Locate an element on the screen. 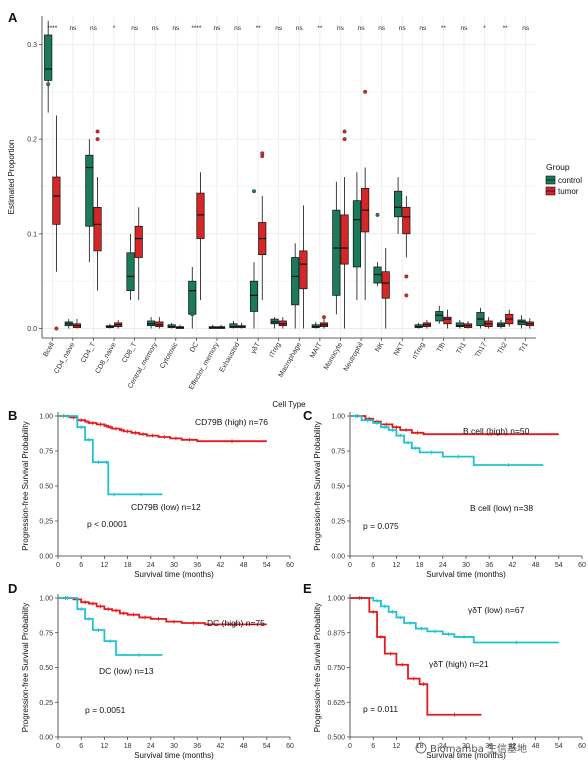 The image size is (588, 776). box-control-Th1 is located at coordinates (459, 324).